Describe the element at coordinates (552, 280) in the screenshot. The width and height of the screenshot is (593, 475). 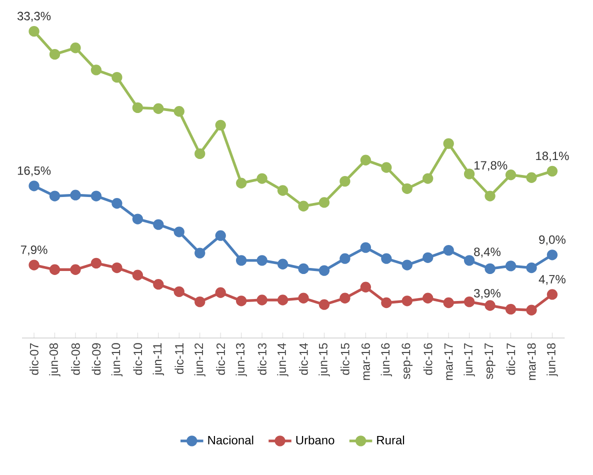
I see `data-label: 4,7%` at that location.